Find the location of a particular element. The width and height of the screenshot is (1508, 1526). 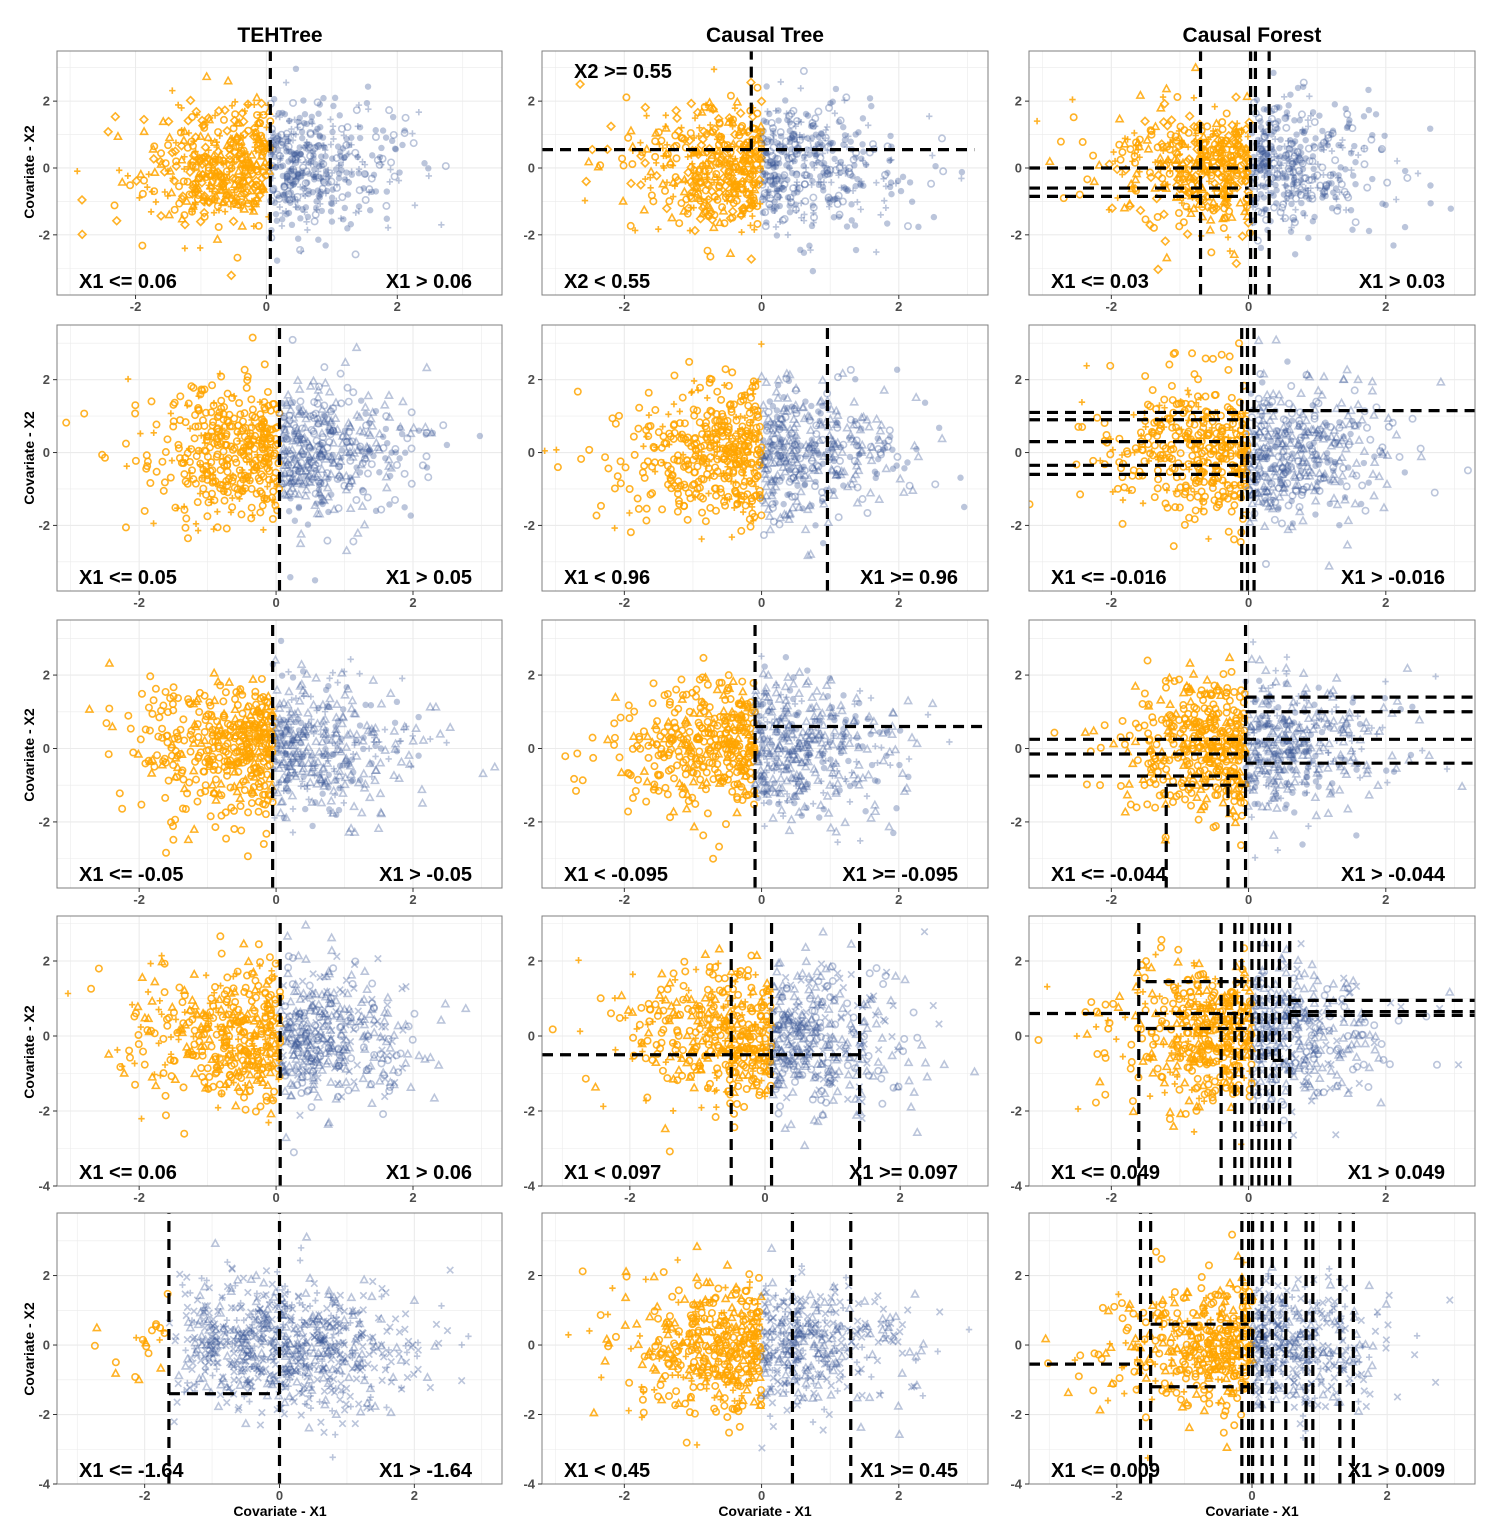

panel-border is located at coordinates (279, 173).